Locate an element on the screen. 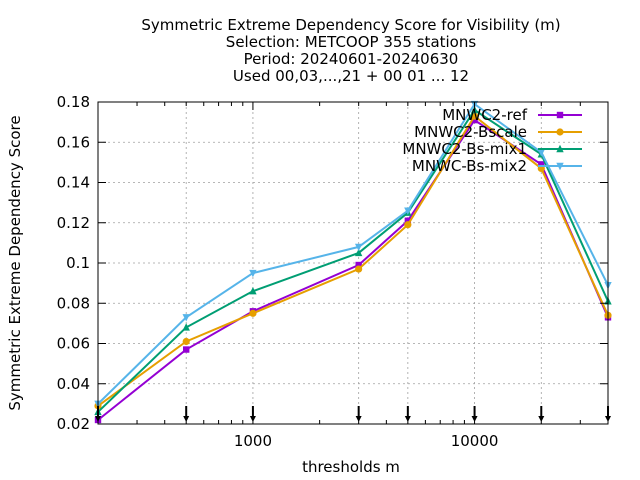 Image resolution: width=640 pixels, height=480 pixels. y-tick-label: 0.06 is located at coordinates (73, 344).